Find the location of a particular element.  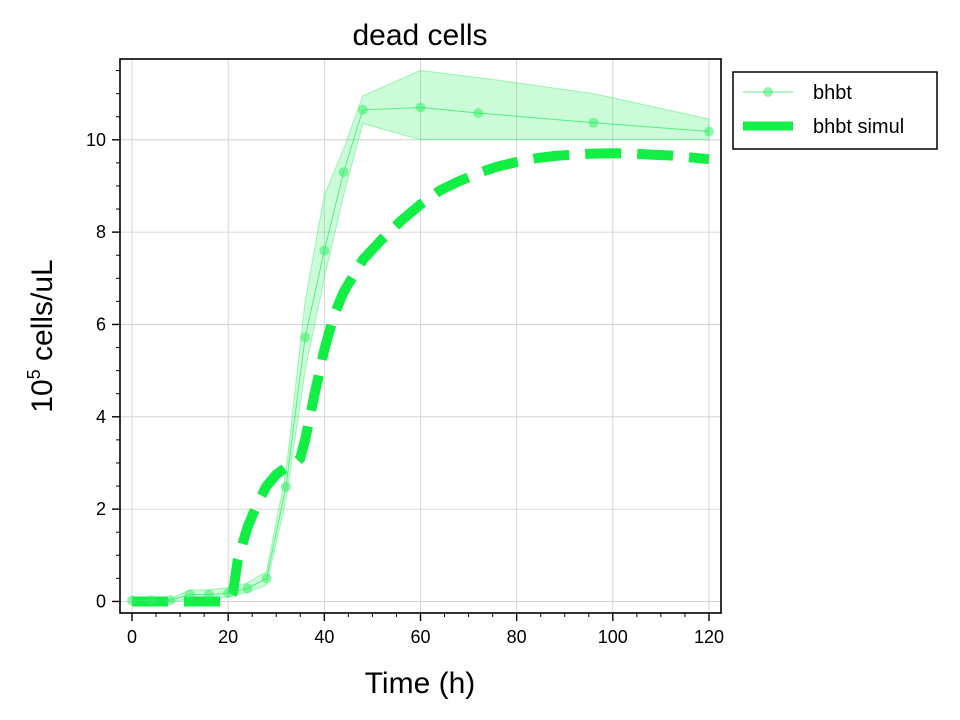

y-tick-label: 4 is located at coordinates (101, 417).